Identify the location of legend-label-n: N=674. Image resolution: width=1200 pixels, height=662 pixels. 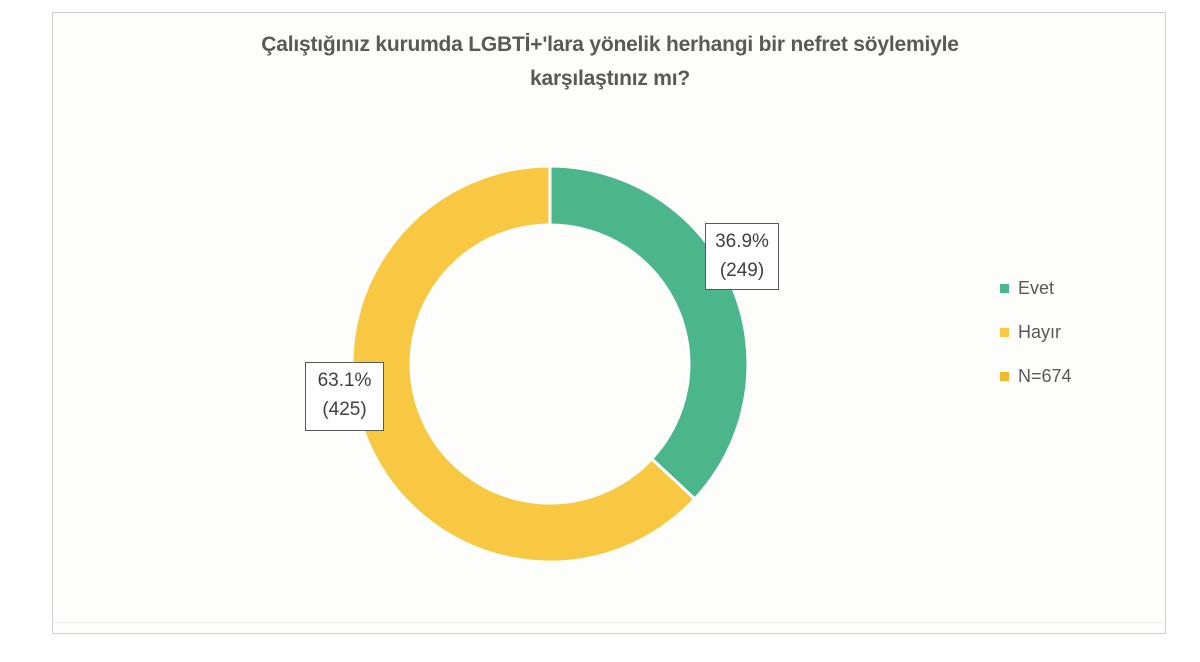
(1045, 375).